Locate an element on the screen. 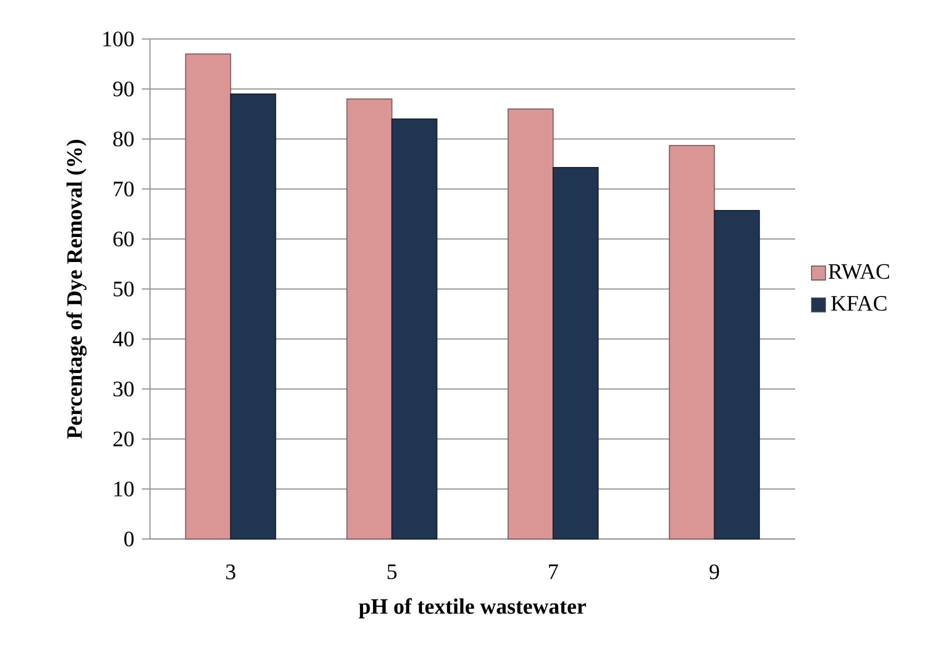  y-tick-label: 40 is located at coordinates (123, 339).